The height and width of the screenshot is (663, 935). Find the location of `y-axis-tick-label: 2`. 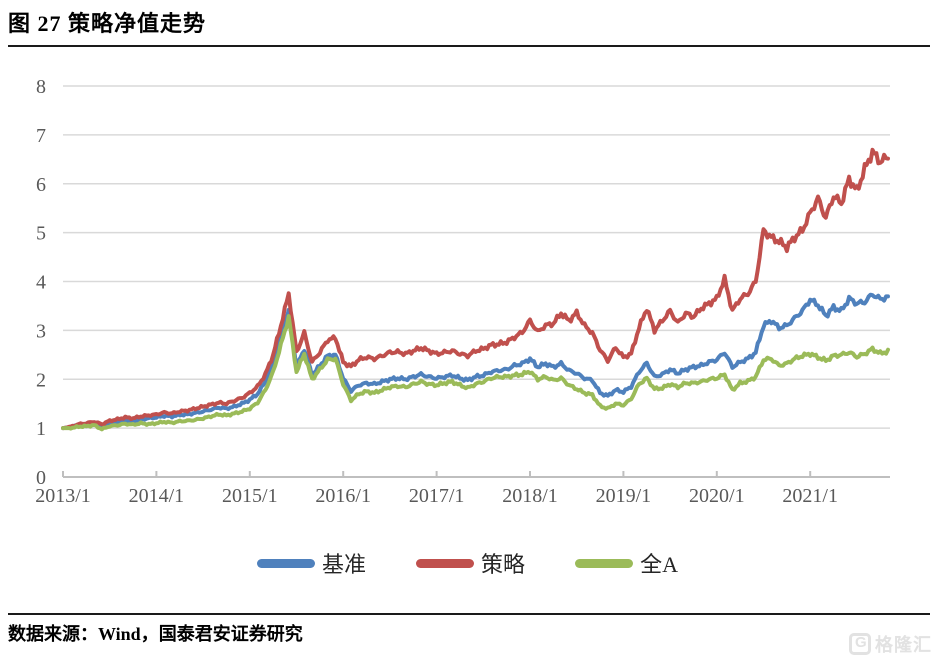

y-axis-tick-label: 2 is located at coordinates (41, 380).